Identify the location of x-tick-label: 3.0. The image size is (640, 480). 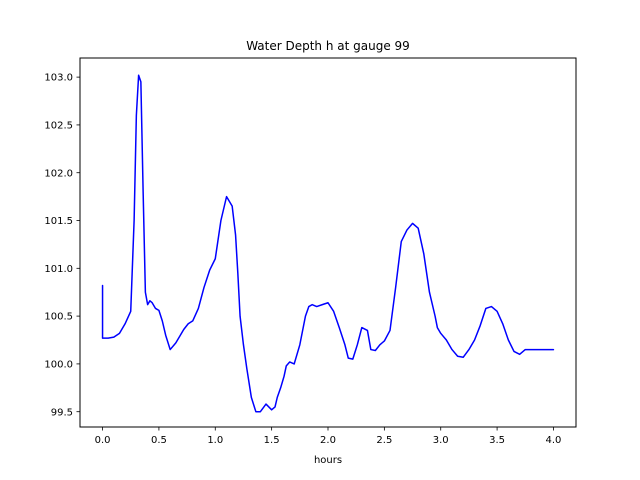
(441, 440).